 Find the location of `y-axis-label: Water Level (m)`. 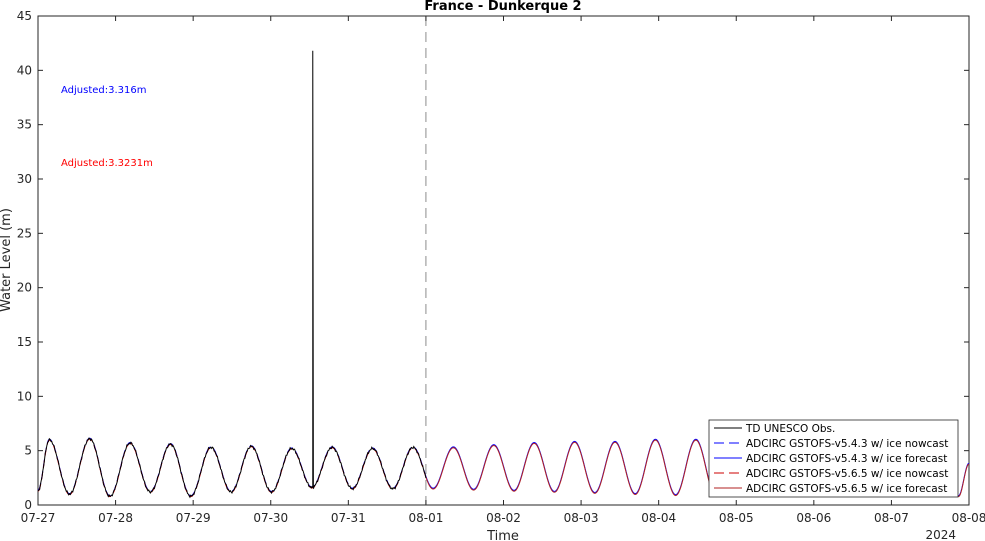

y-axis-label: Water Level (m) is located at coordinates (7, 260).